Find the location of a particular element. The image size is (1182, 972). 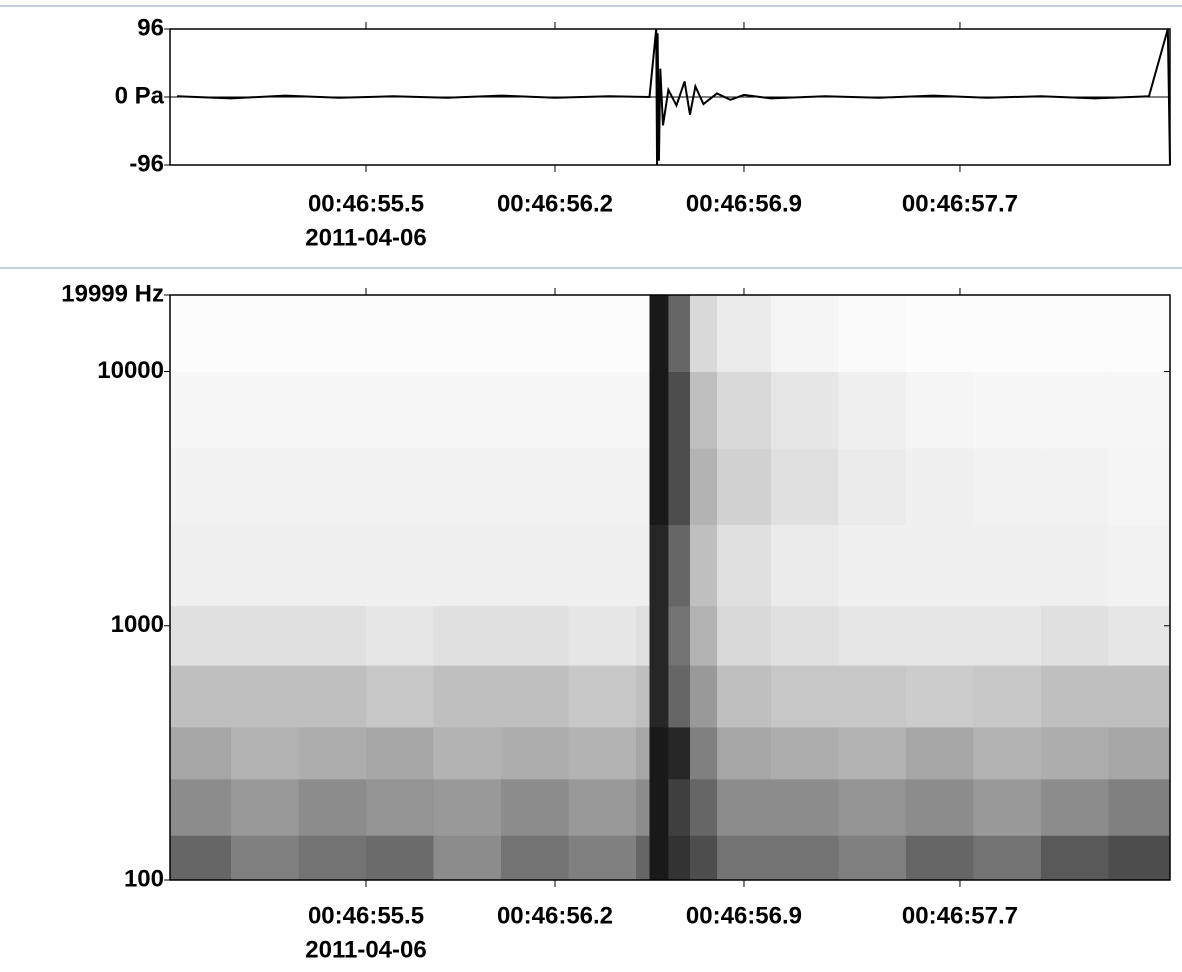

y-tick-label: 19999 Hz is located at coordinates (112, 293).